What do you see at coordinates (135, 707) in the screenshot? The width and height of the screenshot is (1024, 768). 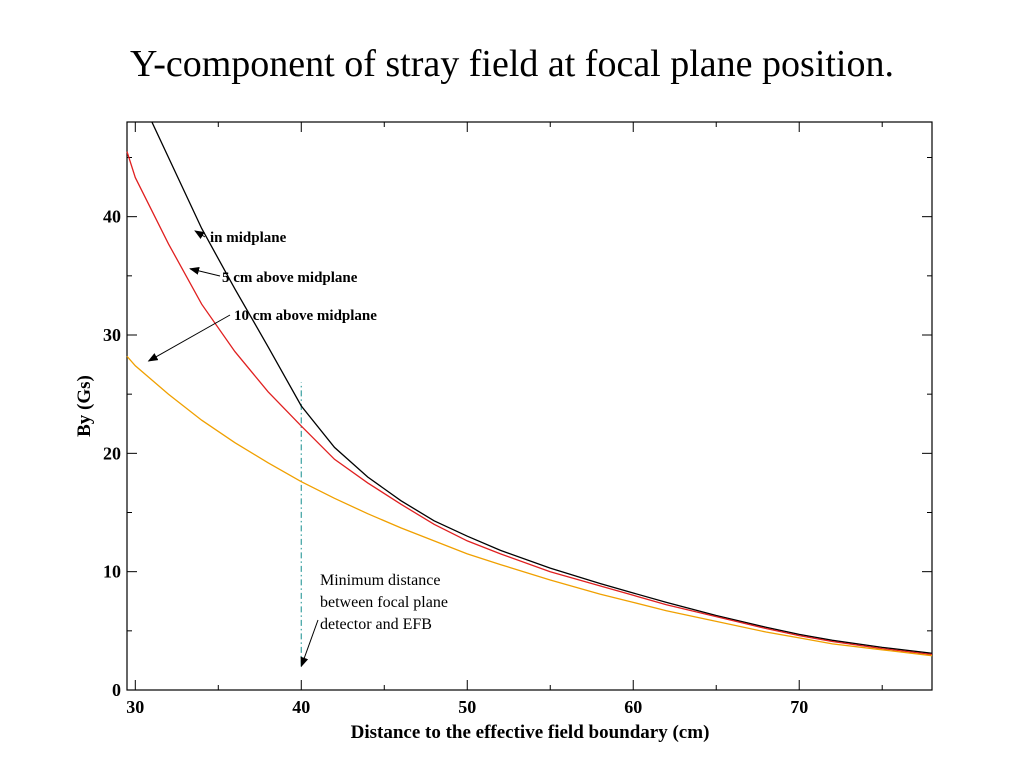 I see `x-tick-label: 30` at bounding box center [135, 707].